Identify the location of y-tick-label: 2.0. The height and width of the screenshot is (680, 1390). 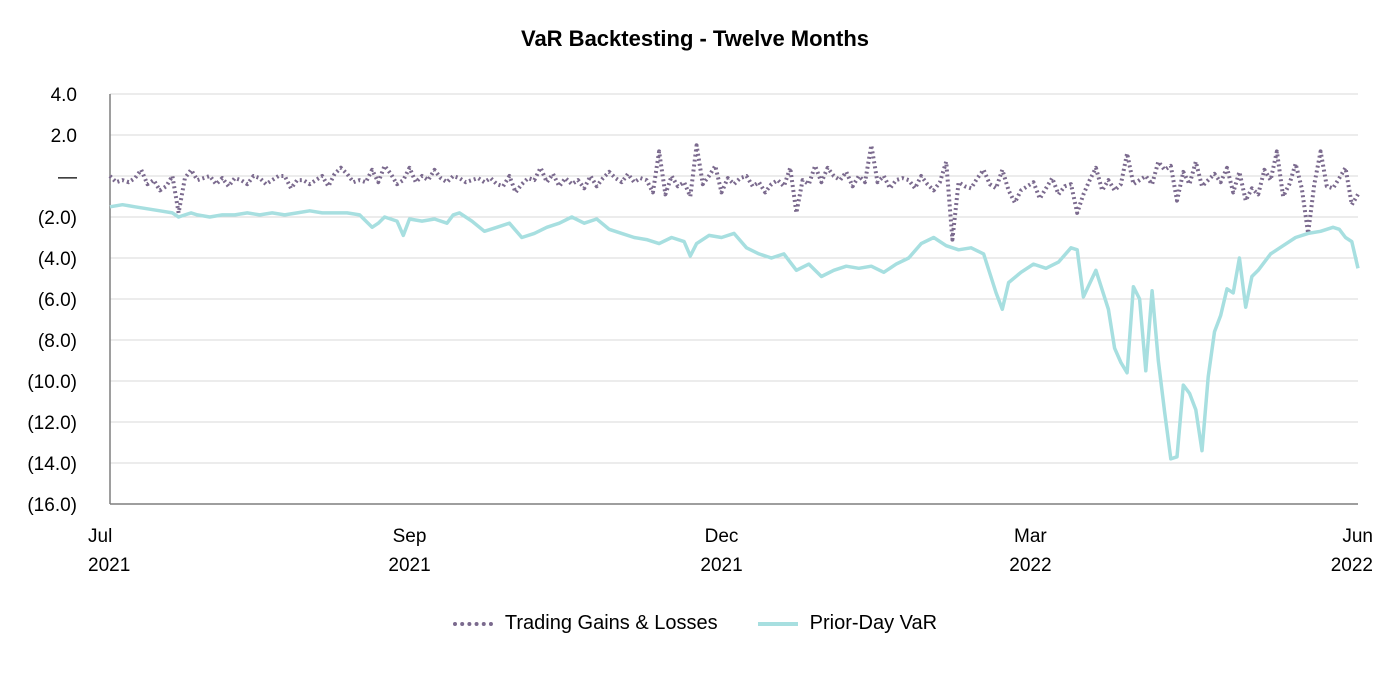
(64, 136).